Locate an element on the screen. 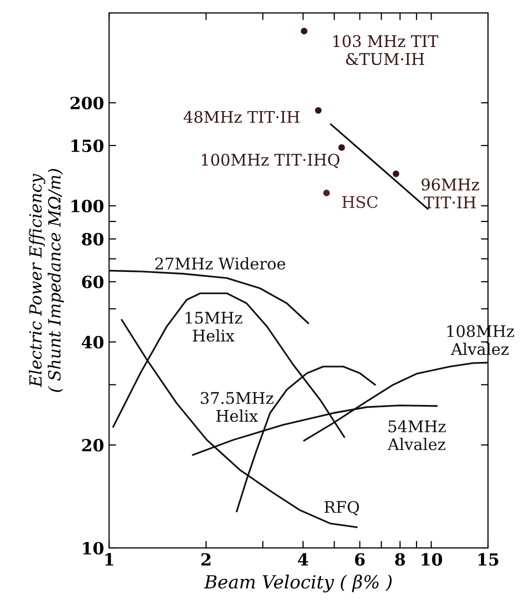 This screenshot has width=527, height=608. x-tick-label: 2 is located at coordinates (205, 559).